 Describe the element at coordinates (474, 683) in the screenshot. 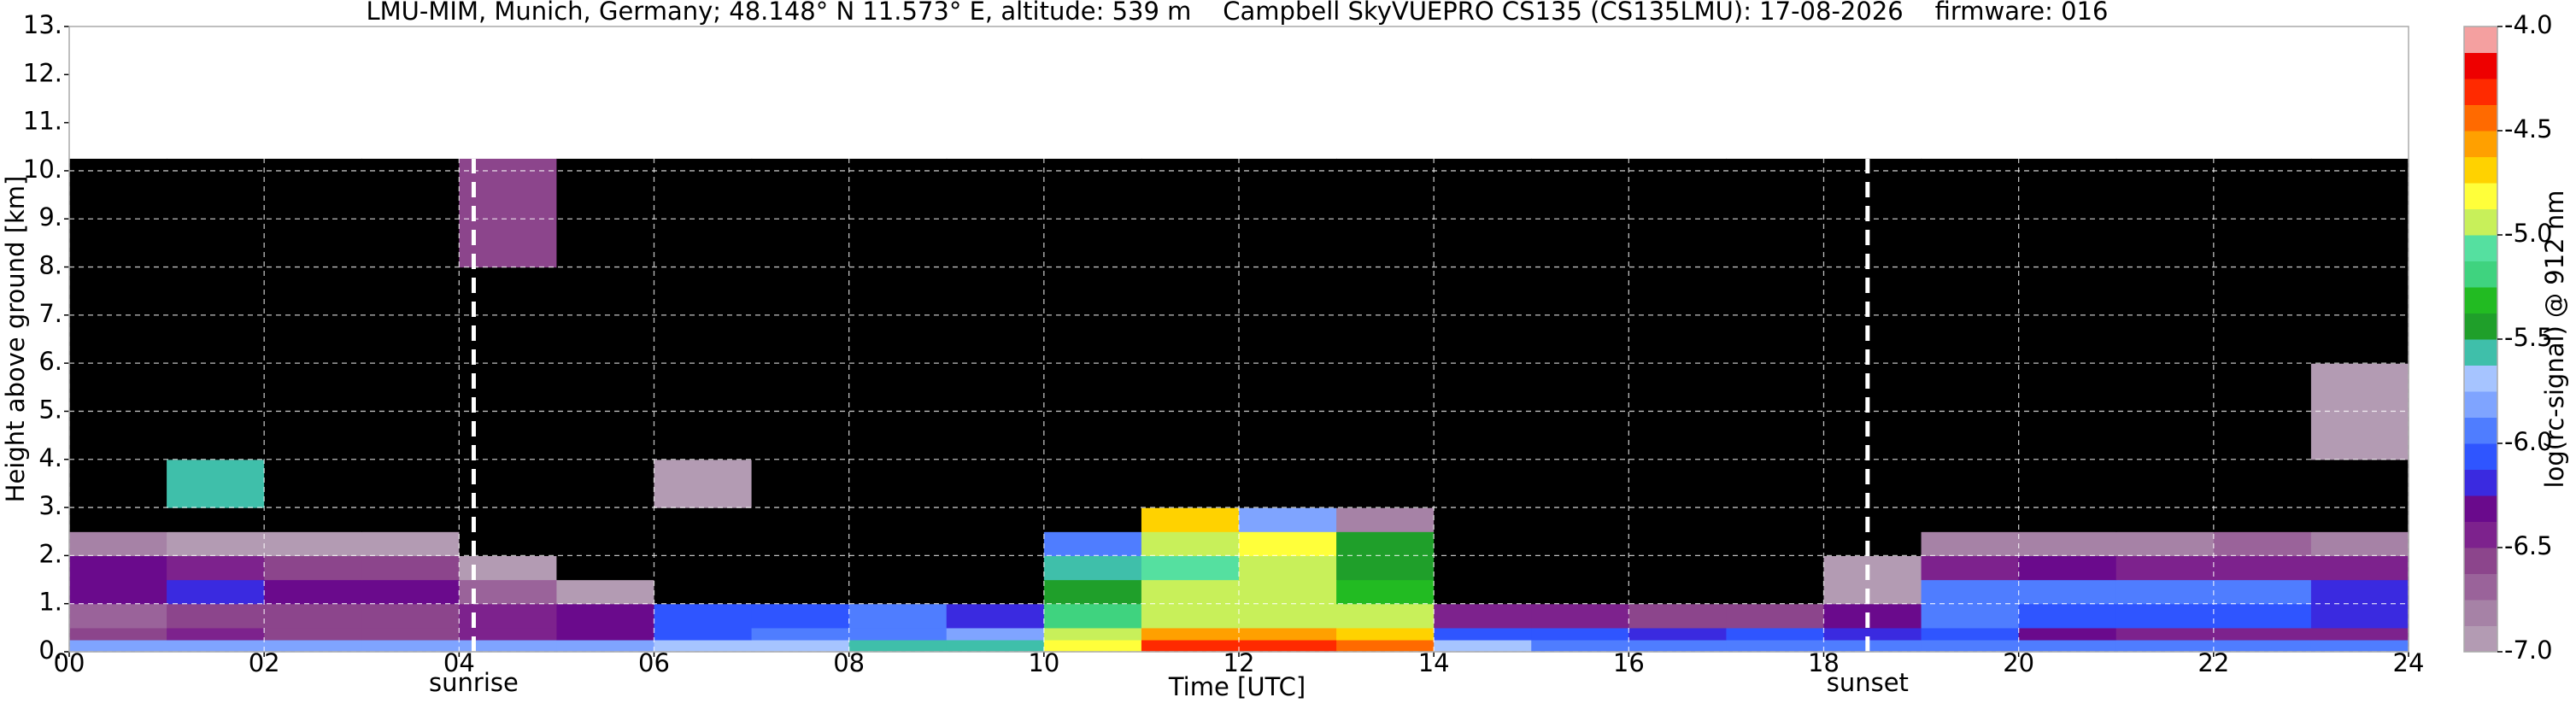

I see `annotation-label: sunrise` at that location.